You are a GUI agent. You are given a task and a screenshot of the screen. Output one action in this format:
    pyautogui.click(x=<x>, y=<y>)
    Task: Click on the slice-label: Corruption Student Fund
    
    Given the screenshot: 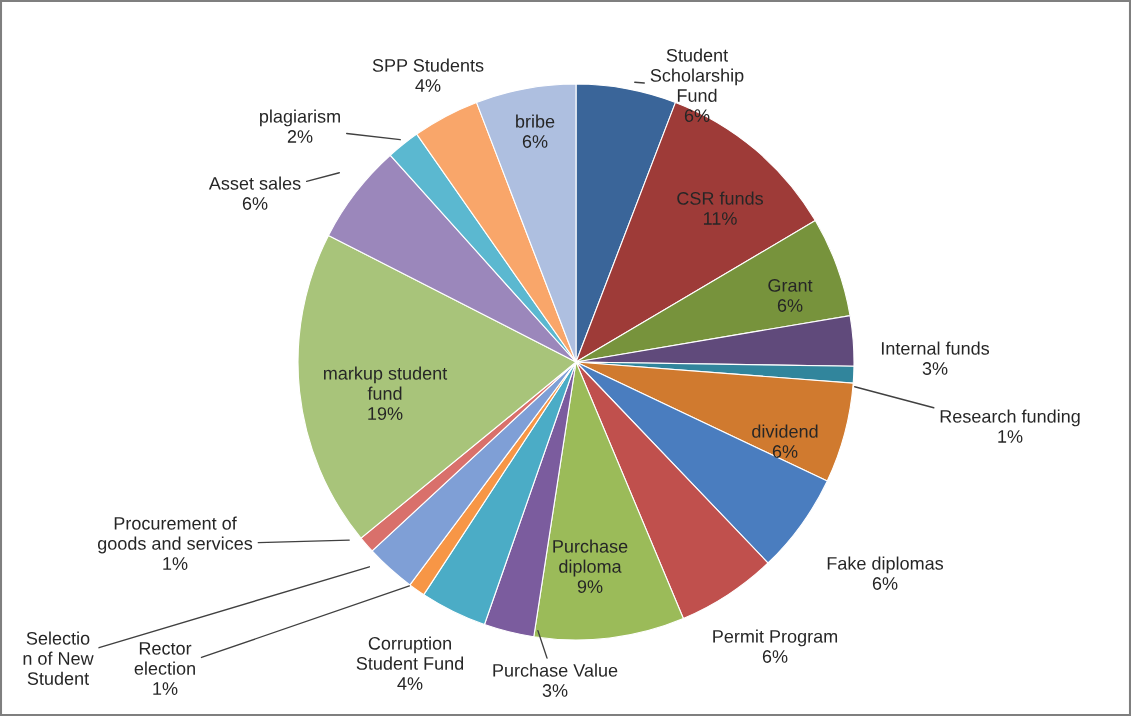 What is the action you would take?
    pyautogui.click(x=410, y=653)
    